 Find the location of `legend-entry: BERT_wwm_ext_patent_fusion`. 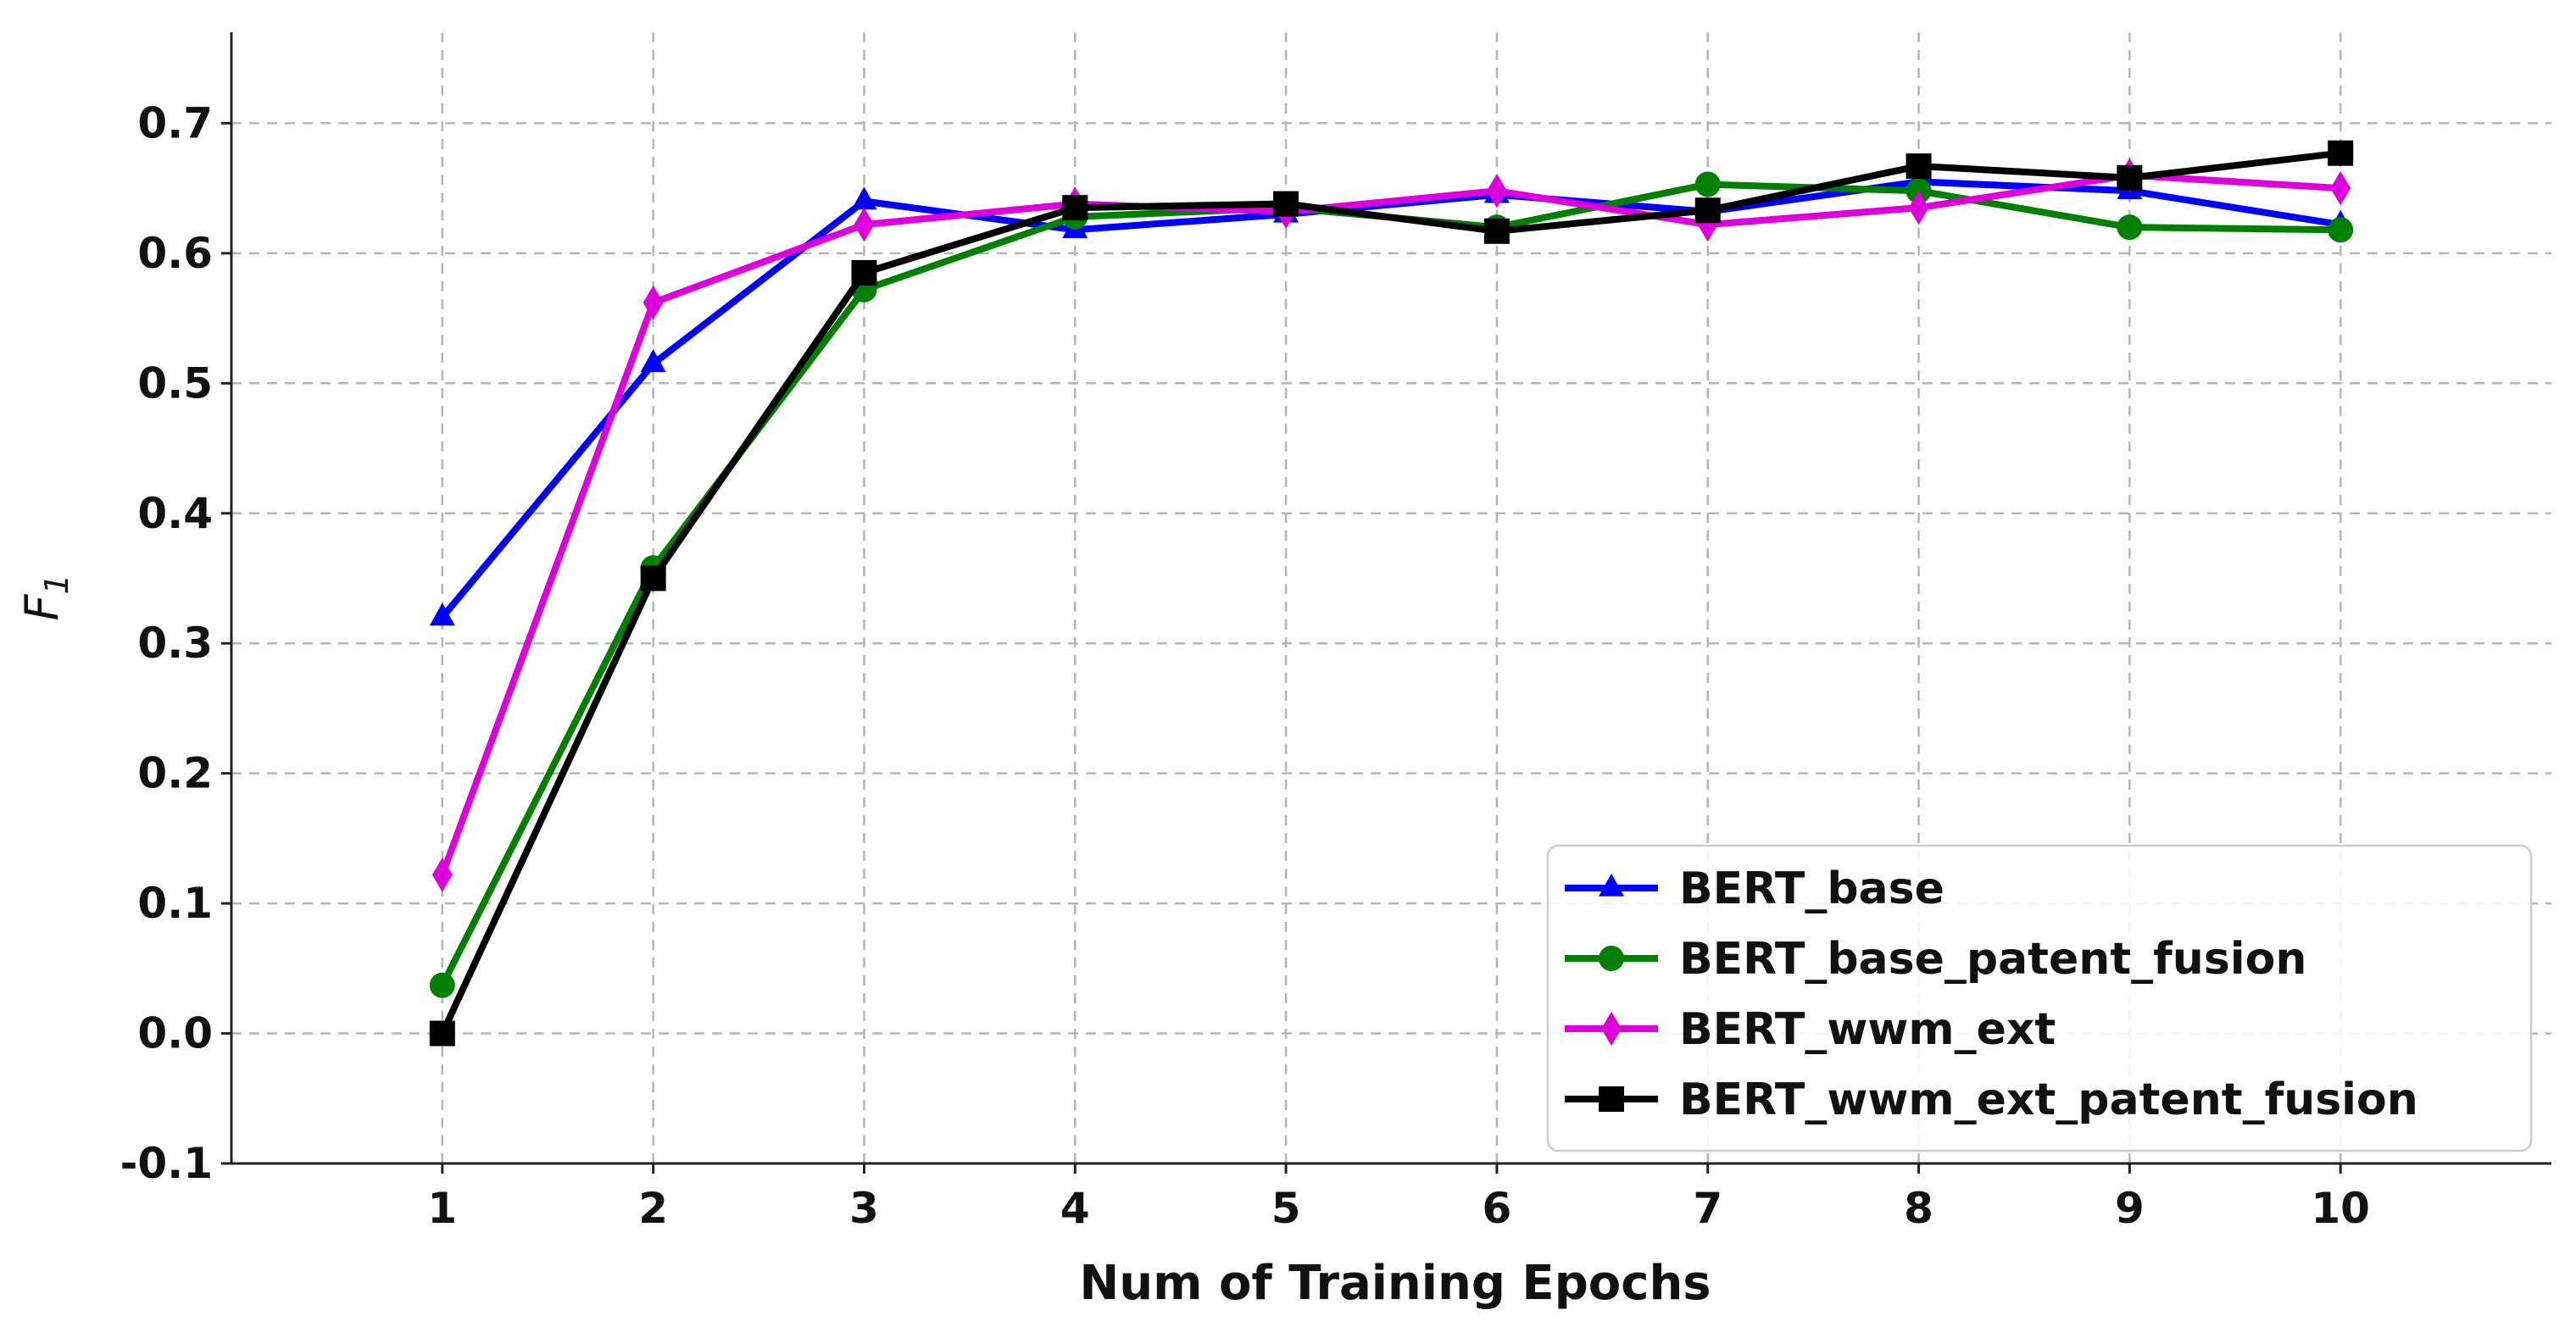

legend-entry: BERT_wwm_ext_patent_fusion is located at coordinates (1991, 1099).